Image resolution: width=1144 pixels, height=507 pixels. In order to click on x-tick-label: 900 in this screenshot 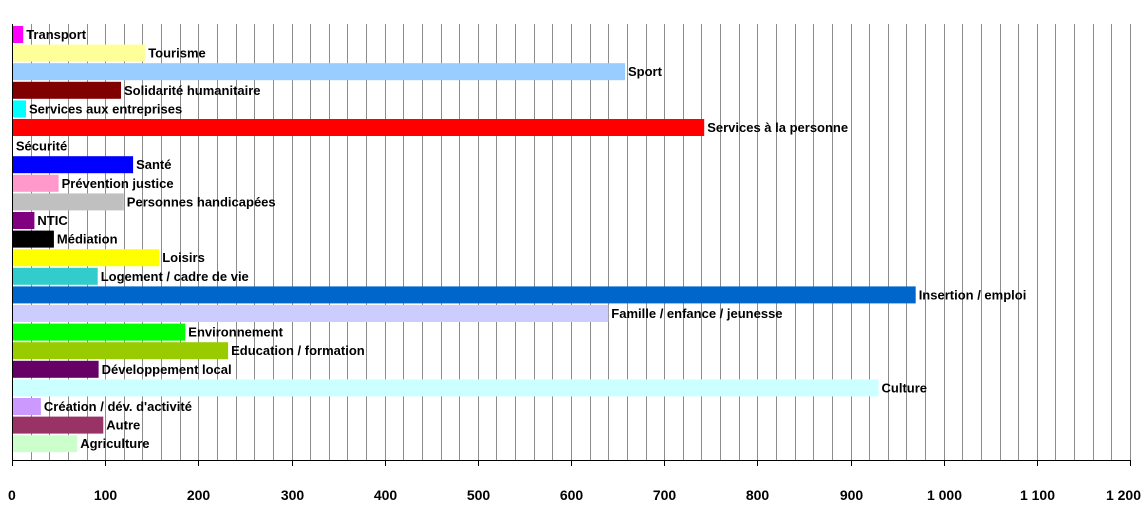, I will do `click(852, 495)`.